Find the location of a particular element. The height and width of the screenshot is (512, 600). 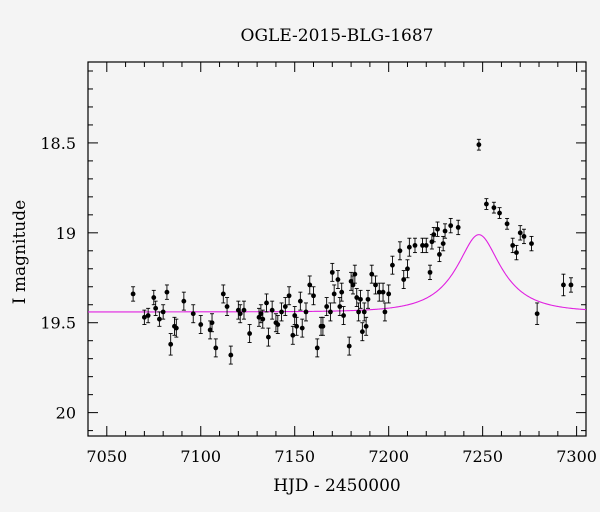

y-tick-label: 18.5 is located at coordinates (58, 143).